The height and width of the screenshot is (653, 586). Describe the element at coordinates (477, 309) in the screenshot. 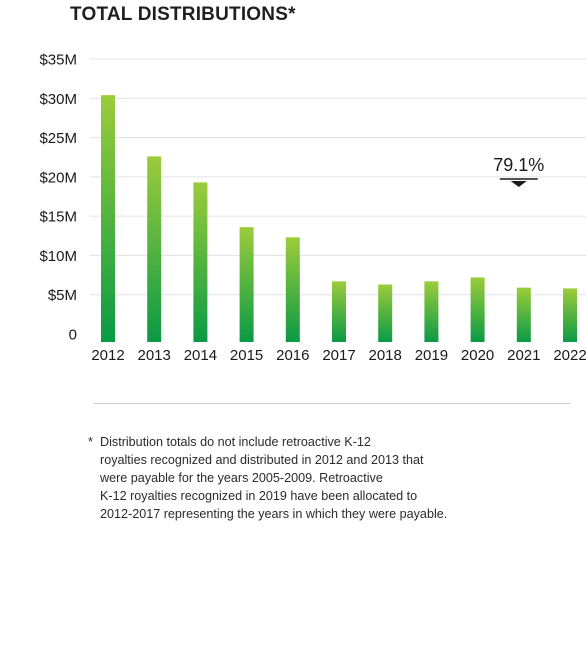

I see `bar-2020` at that location.